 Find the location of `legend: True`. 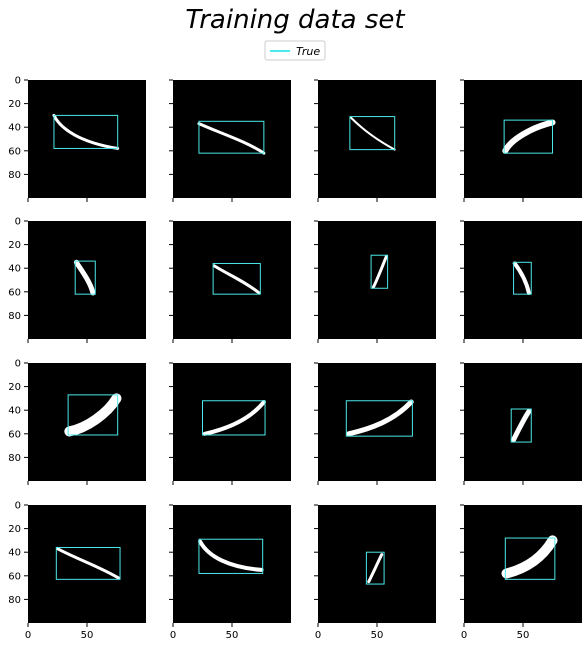

legend: True is located at coordinates (295, 50).